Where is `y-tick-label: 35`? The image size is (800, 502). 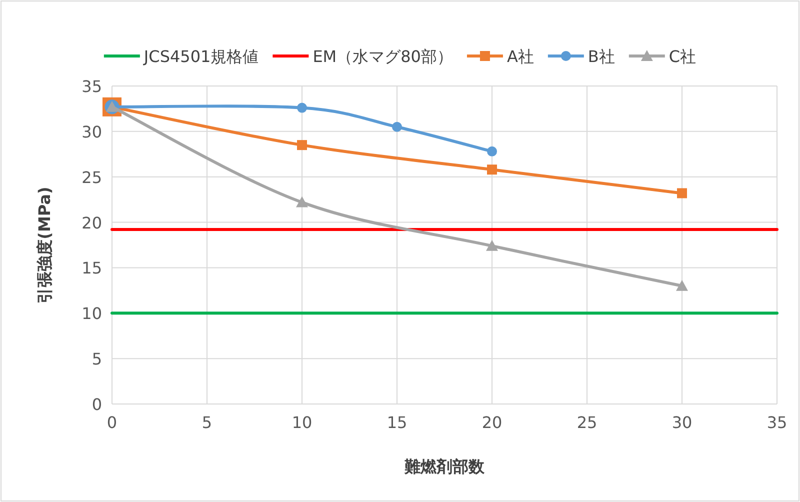 y-tick-label: 35 is located at coordinates (92, 86).